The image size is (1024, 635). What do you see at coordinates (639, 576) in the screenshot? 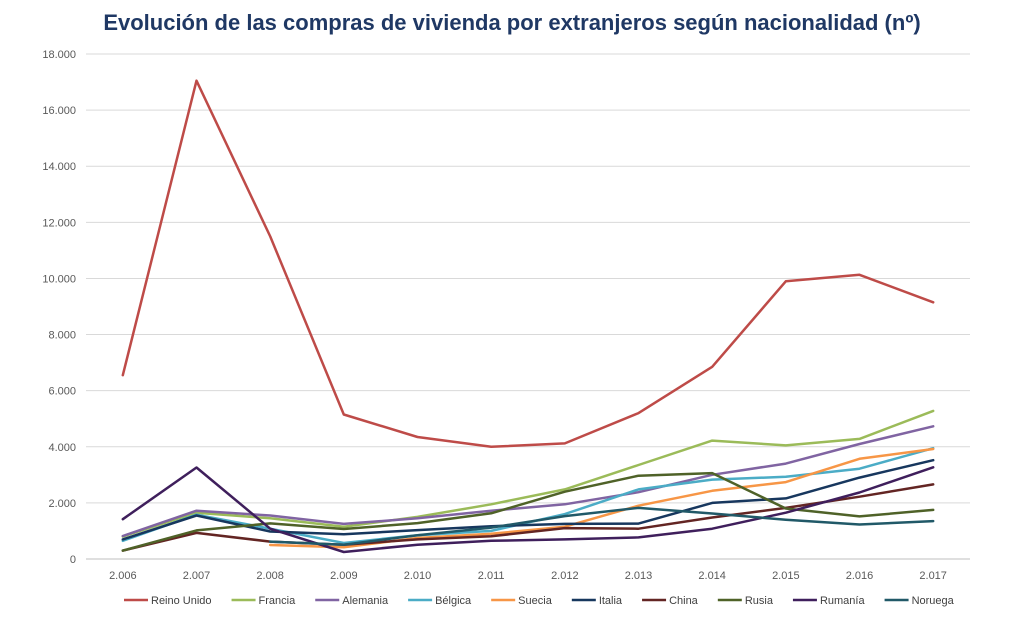
I see `x-tick-label: 2.013` at bounding box center [639, 576].